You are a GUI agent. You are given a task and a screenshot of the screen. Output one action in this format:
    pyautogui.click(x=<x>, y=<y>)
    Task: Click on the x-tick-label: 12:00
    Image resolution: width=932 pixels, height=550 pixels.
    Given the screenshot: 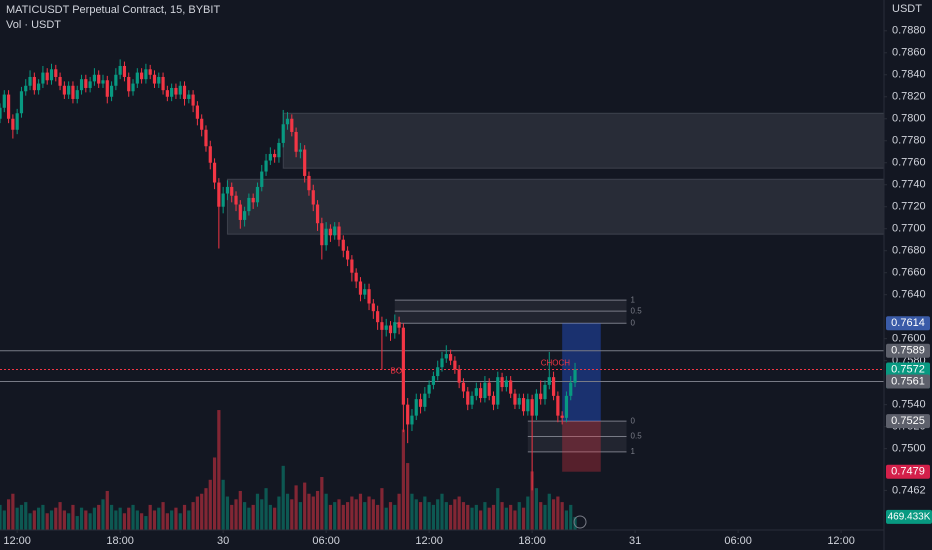 What is the action you would take?
    pyautogui.click(x=429, y=541)
    